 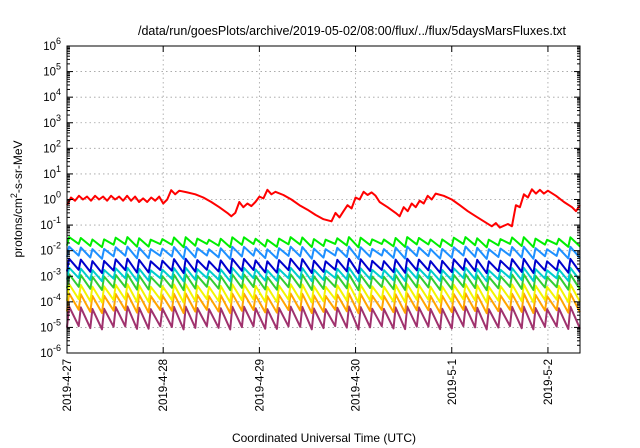 I want to click on y-tick-exp: -2, so click(x=57, y=246).